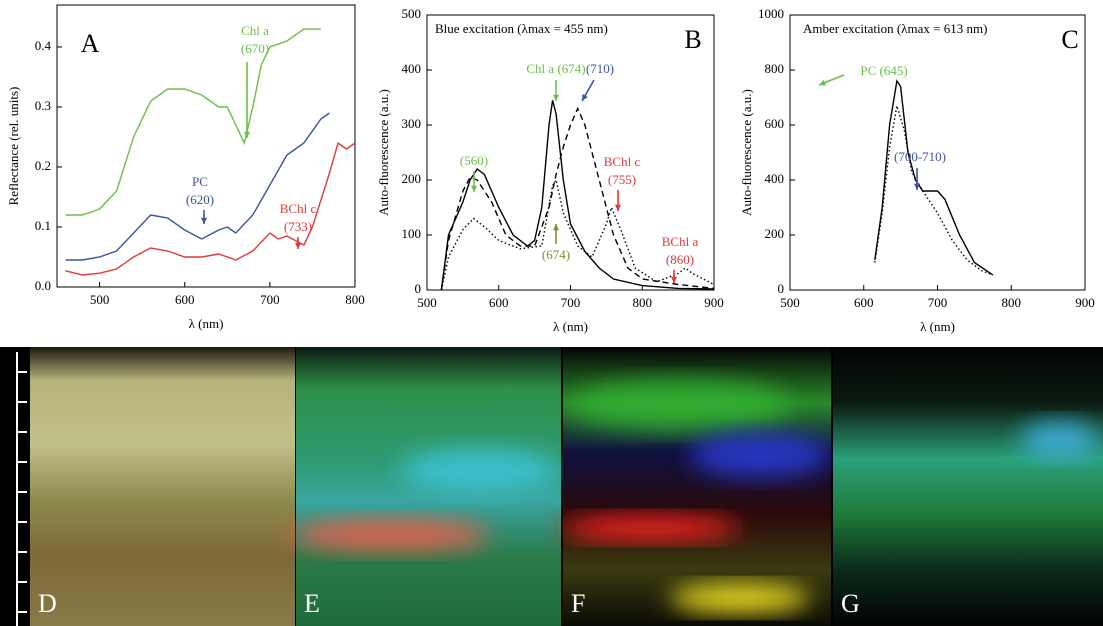 The width and height of the screenshot is (1103, 626). What do you see at coordinates (692, 39) in the screenshot?
I see `panel-letter: B` at bounding box center [692, 39].